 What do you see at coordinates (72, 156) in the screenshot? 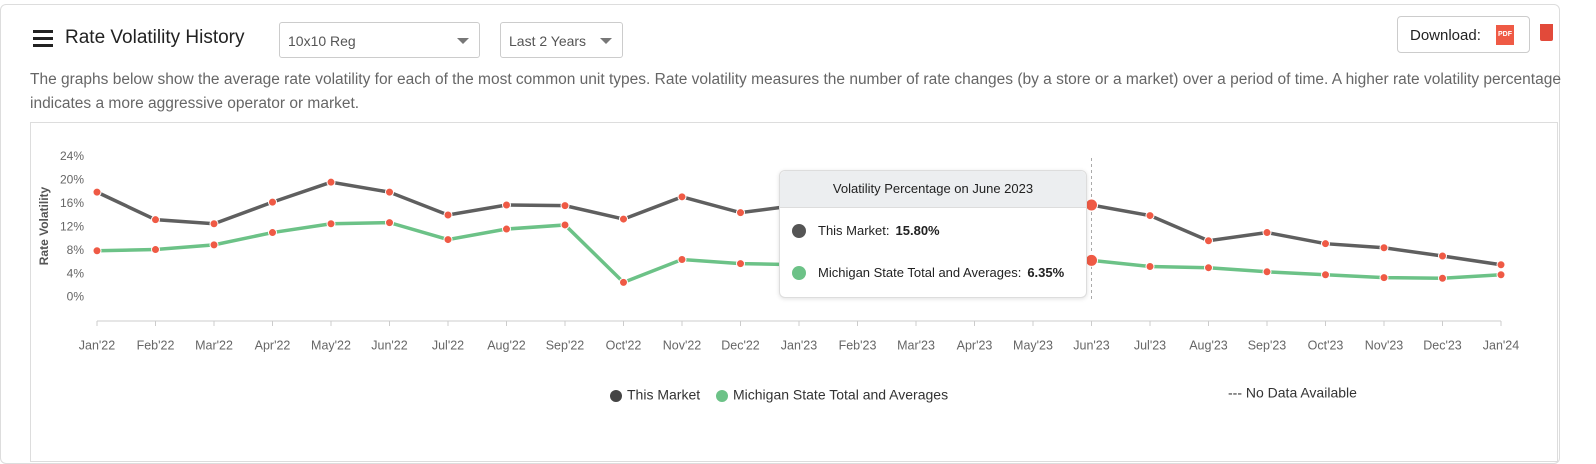
I see `y-tick-label: 24%` at bounding box center [72, 156].